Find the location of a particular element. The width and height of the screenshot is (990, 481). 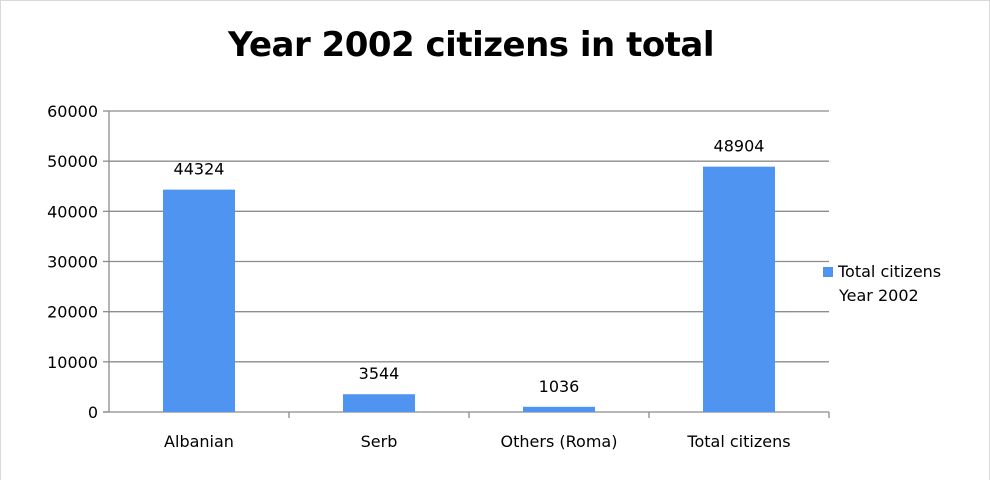

y-tick-label: 20000 is located at coordinates (72, 312).